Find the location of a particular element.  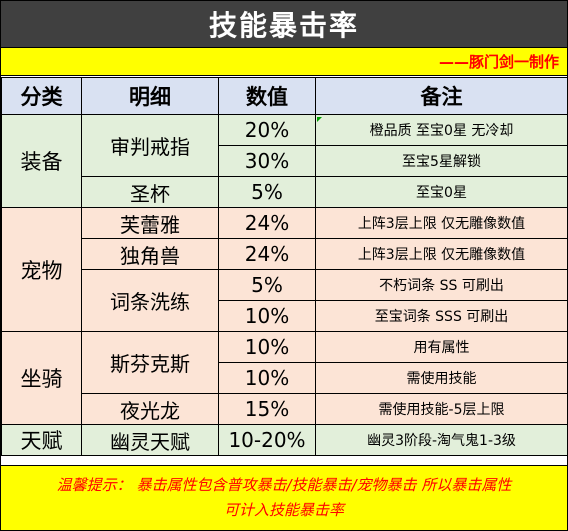

header-category: 分类 is located at coordinates (41, 96).